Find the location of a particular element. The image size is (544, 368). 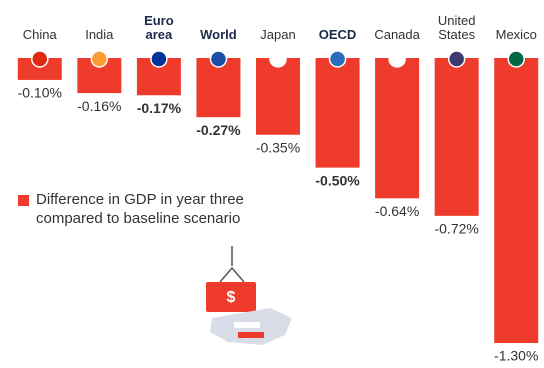

category-label: Canada is located at coordinates (397, 34).